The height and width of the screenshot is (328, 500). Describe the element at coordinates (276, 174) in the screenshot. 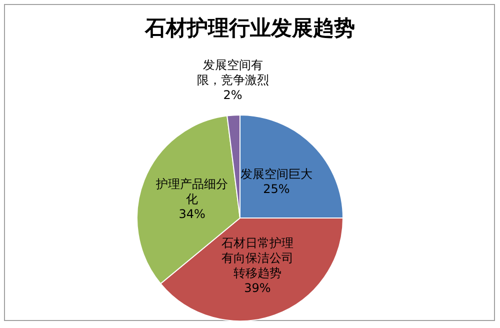

I see `slice-label: 发展空间巨大` at that location.